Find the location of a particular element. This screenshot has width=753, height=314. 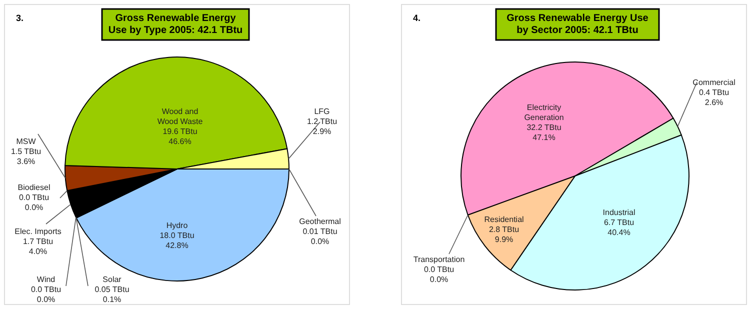

data-label: 0.4 TBtu 2.6% is located at coordinates (714, 97).